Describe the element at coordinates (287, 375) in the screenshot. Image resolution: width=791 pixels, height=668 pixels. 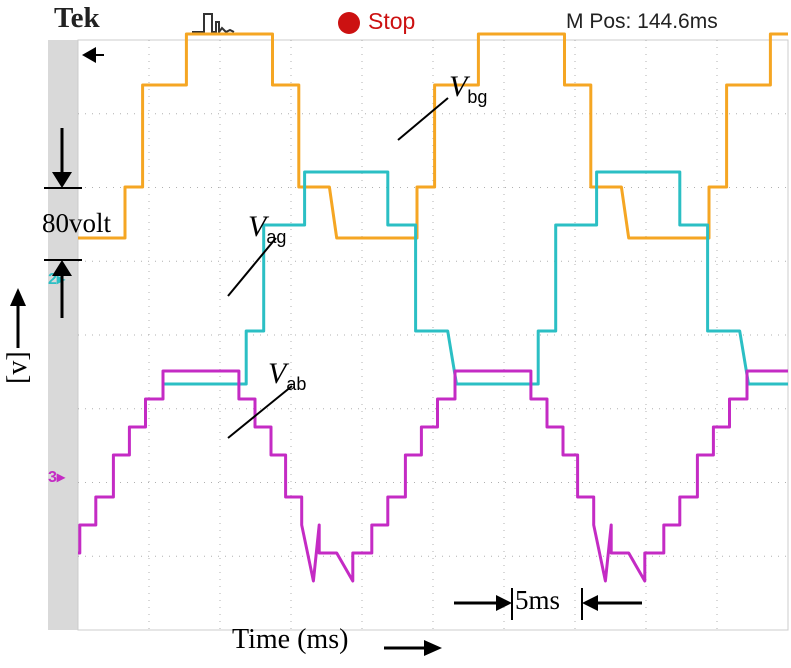
I see `label-vab: Vab` at that location.